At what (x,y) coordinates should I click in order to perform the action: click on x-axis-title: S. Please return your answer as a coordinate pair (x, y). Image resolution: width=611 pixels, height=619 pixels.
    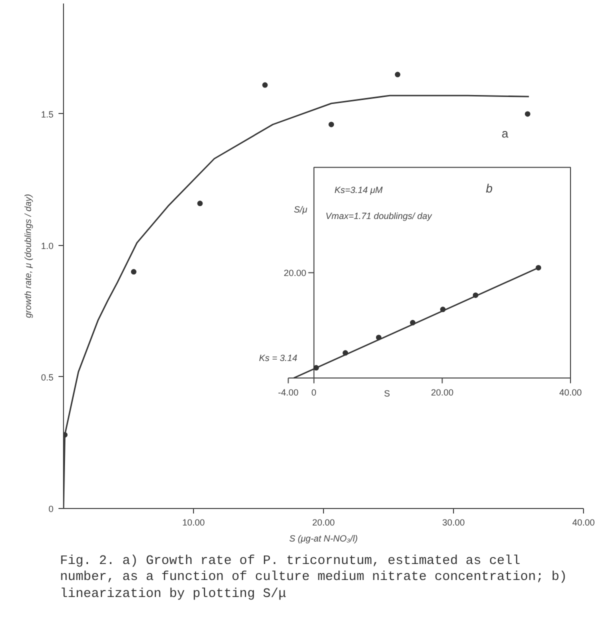
    Looking at the image, I should click on (387, 393).